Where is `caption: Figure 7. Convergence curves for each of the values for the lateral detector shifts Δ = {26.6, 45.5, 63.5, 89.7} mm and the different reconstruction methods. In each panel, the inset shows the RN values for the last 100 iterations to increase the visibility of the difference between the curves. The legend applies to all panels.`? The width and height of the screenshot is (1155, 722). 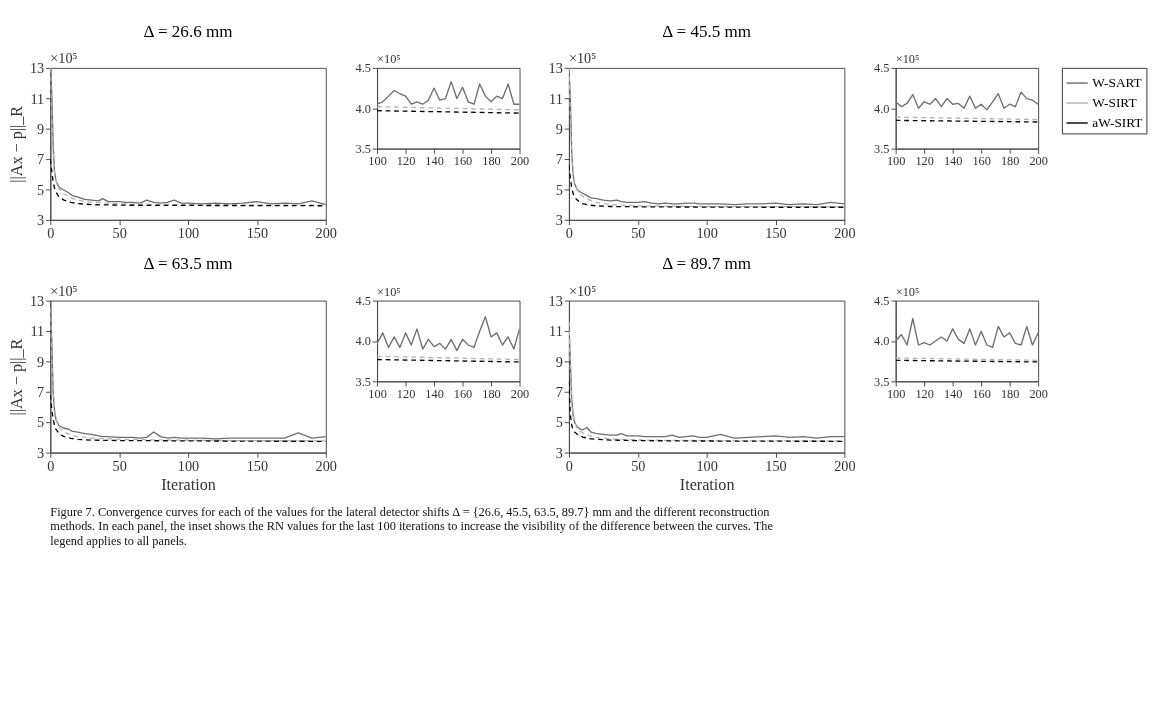 caption: Figure 7. Convergence curves for each of the values for the lateral detector shifts Δ = {26.6, 45.5, 63.5, 89.7} mm and the different reconstruction methods. In each panel, the inset shows the RN values for the last 100 iterations to increase the visibility of the difference between the curves. The legend applies to all panels. is located at coordinates (412, 526).